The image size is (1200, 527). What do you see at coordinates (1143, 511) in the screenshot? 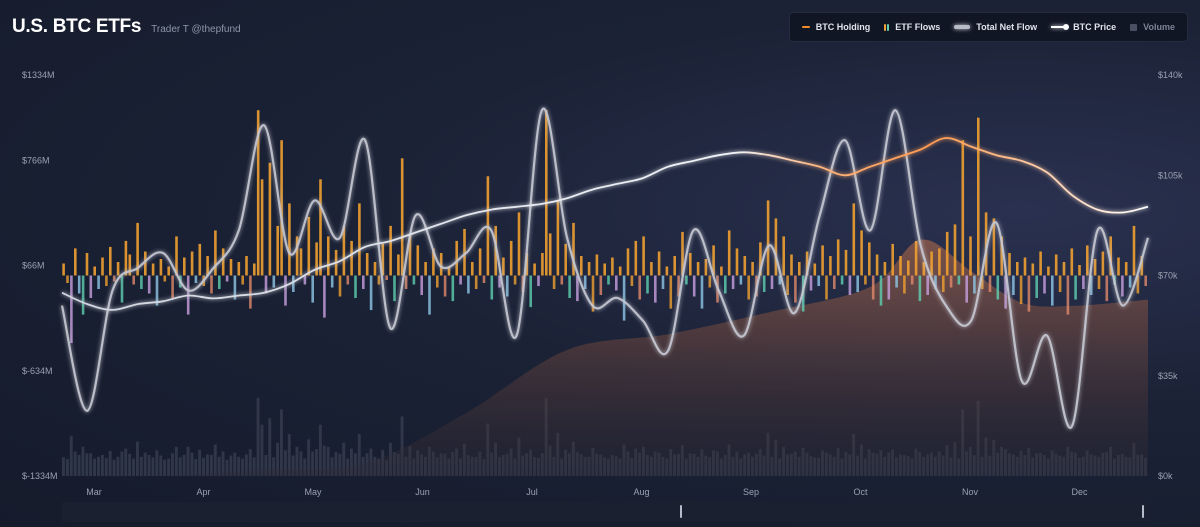
I see `scroll-handle-right` at bounding box center [1143, 511].